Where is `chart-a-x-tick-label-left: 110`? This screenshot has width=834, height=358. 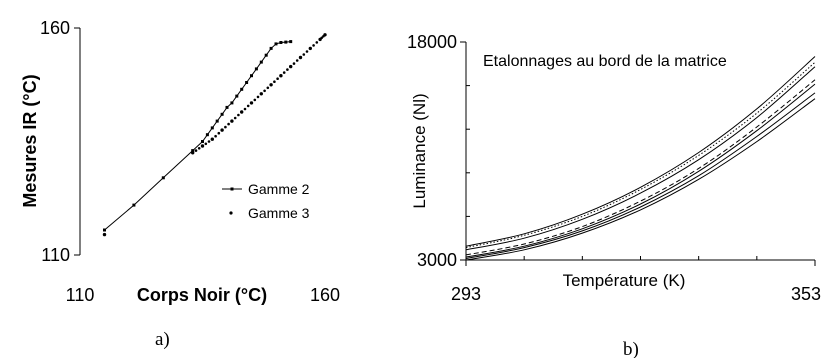 chart-a-x-tick-label-left: 110 is located at coordinates (80, 295).